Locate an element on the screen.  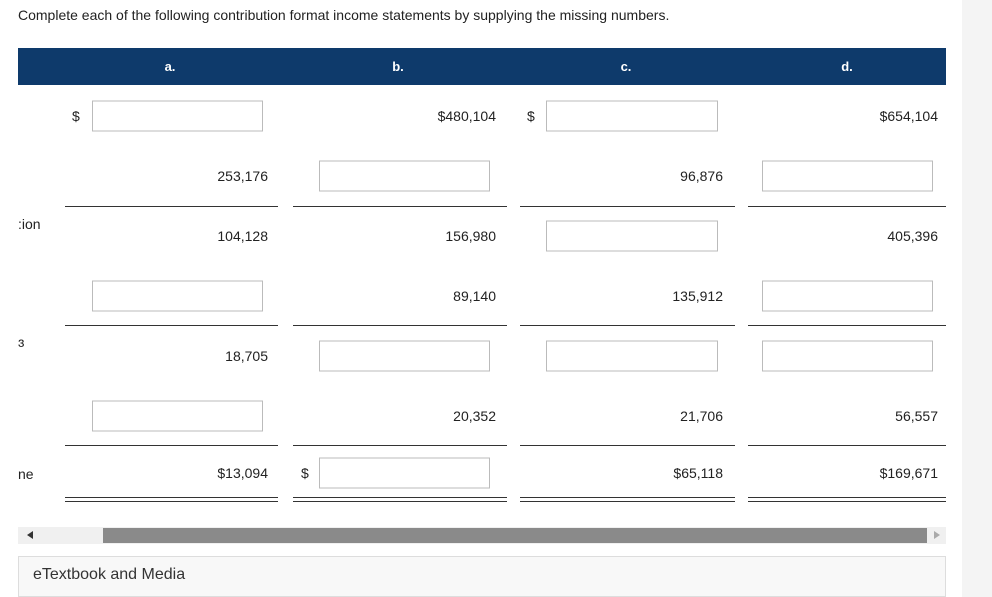
column-header: d. is located at coordinates (847, 66).